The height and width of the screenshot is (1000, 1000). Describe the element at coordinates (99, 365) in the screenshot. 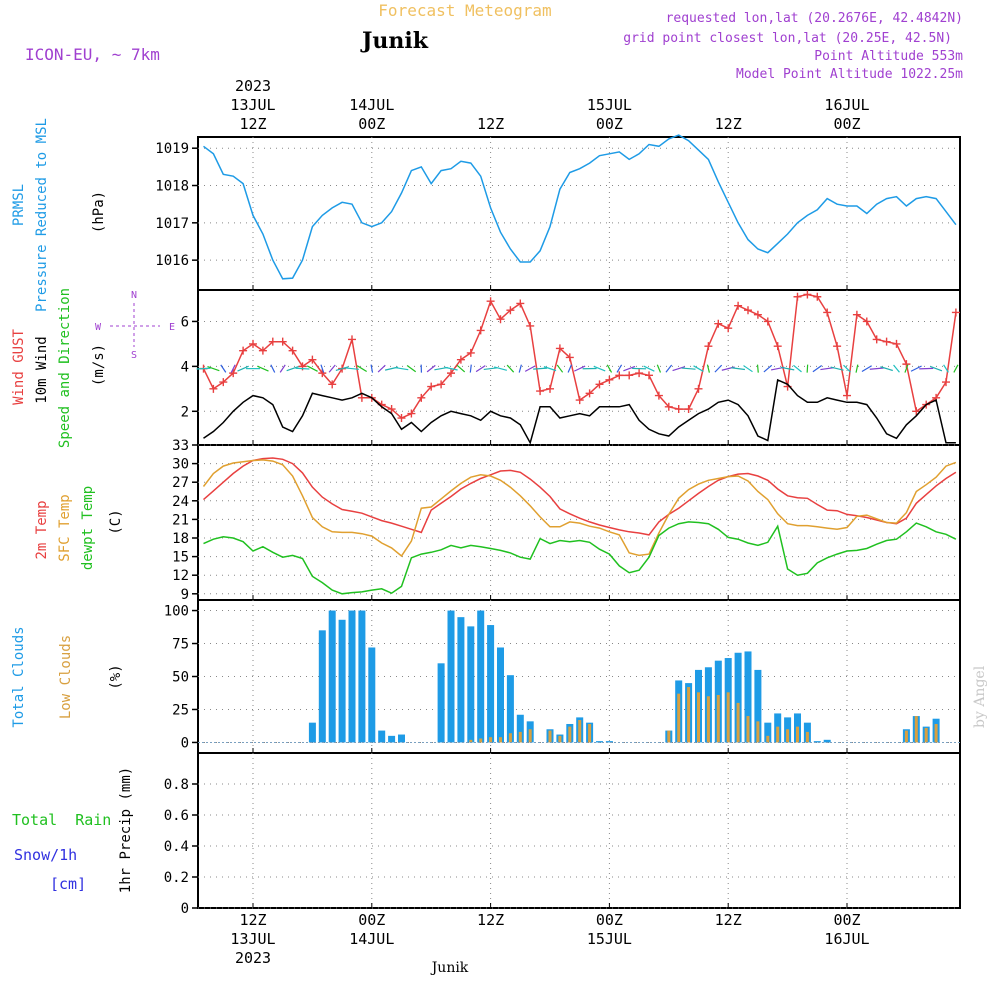

I see `wind-unit-label: (m/s)` at that location.